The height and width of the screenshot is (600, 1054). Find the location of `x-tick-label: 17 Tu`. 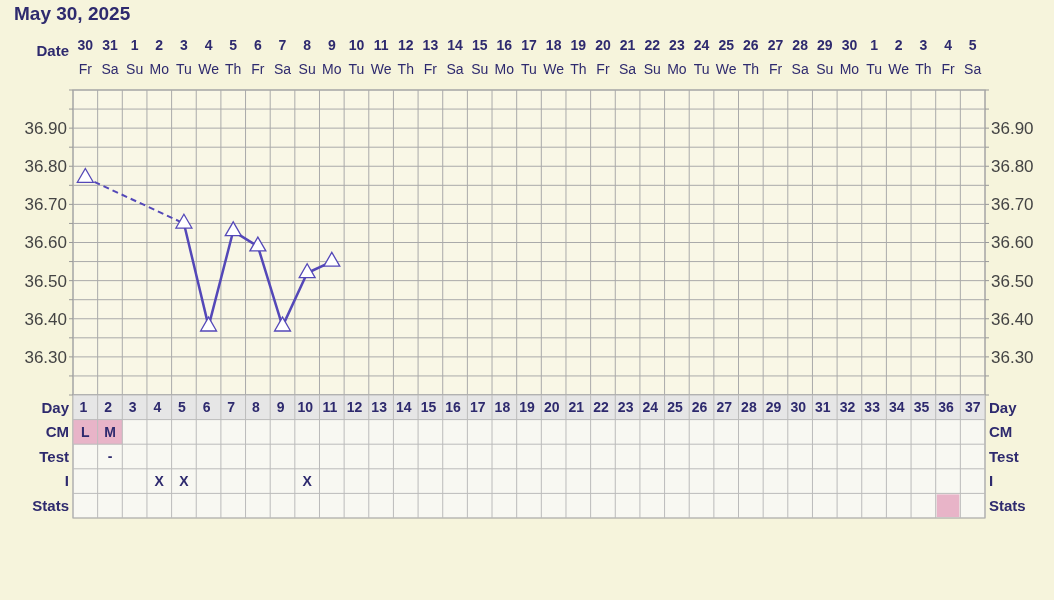

x-tick-label: 17 Tu is located at coordinates (529, 57).